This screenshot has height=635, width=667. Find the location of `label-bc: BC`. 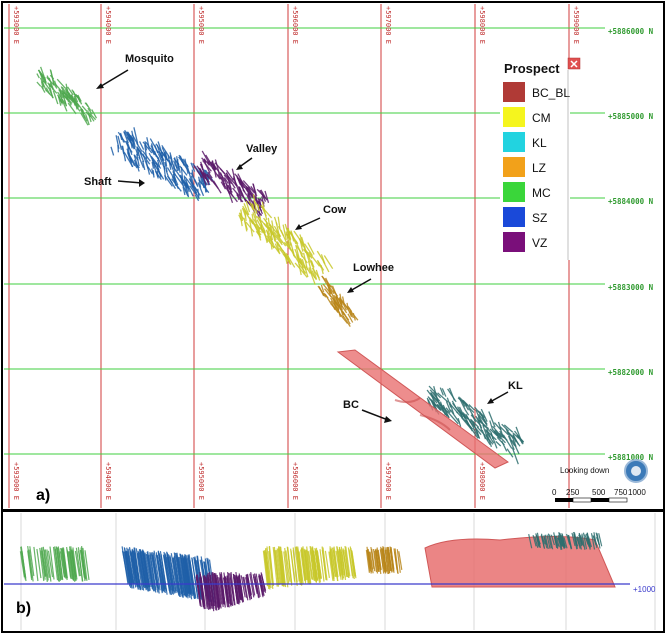

label-bc: BC is located at coordinates (351, 405).